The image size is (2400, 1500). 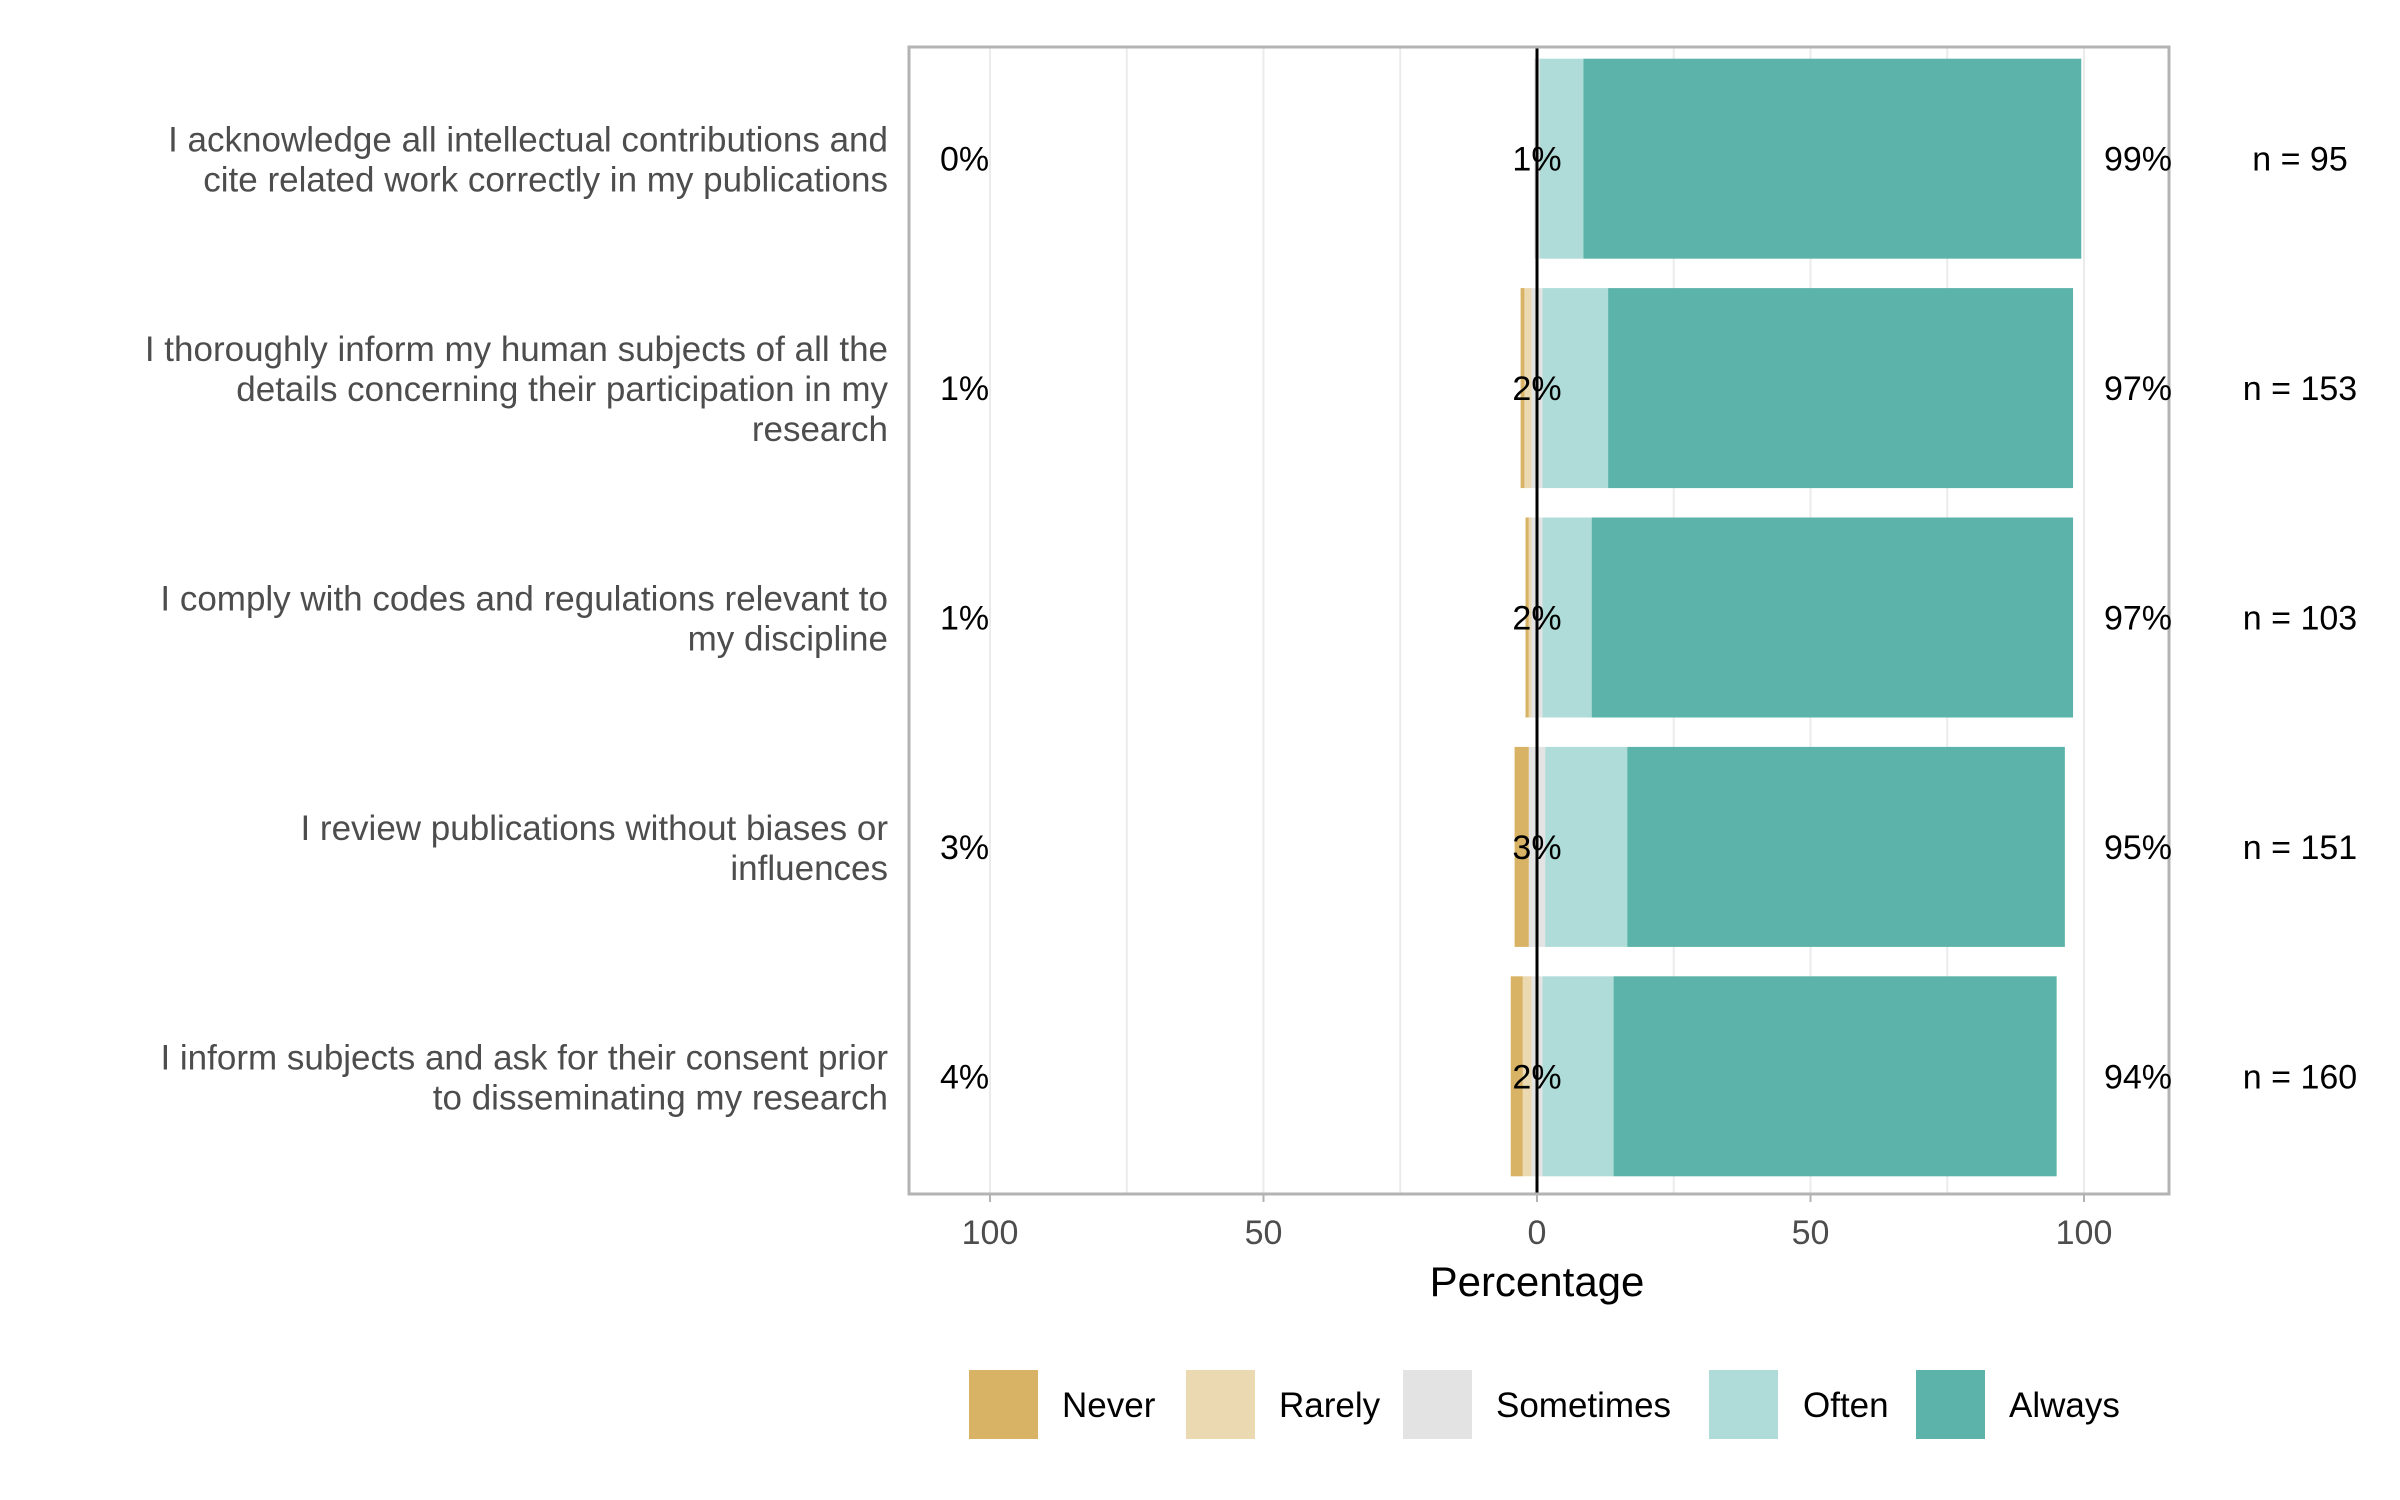 What do you see at coordinates (964, 1077) in the screenshot?
I see `left-percent-label: 4%` at bounding box center [964, 1077].